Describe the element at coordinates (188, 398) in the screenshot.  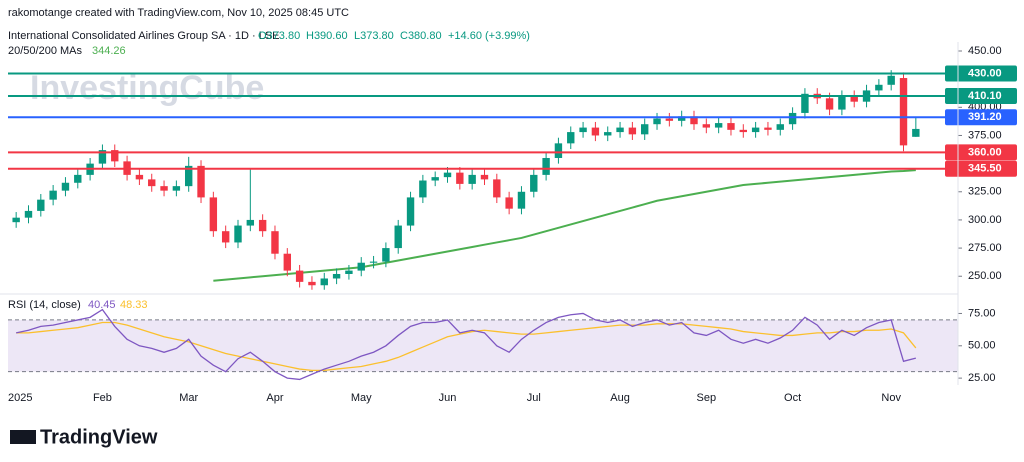
I see `x-tick-label: Mar` at that location.